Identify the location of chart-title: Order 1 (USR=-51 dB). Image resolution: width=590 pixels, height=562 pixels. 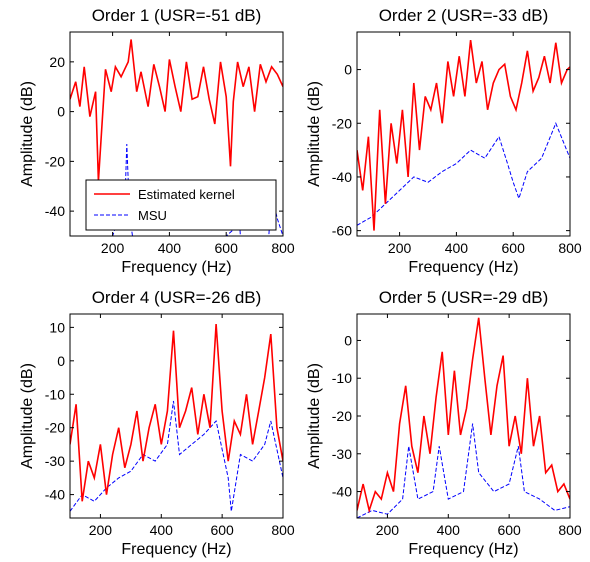
(177, 15).